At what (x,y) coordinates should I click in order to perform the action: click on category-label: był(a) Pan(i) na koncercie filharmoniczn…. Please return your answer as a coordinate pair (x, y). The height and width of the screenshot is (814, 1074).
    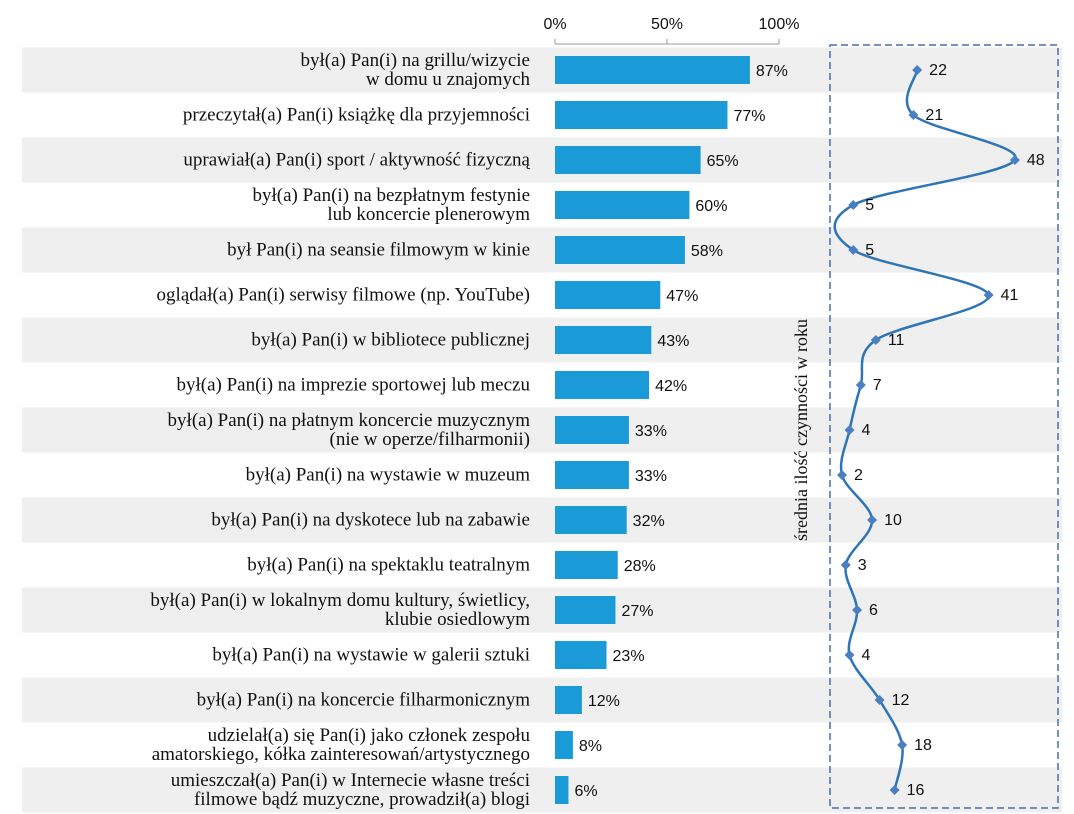
    Looking at the image, I should click on (363, 700).